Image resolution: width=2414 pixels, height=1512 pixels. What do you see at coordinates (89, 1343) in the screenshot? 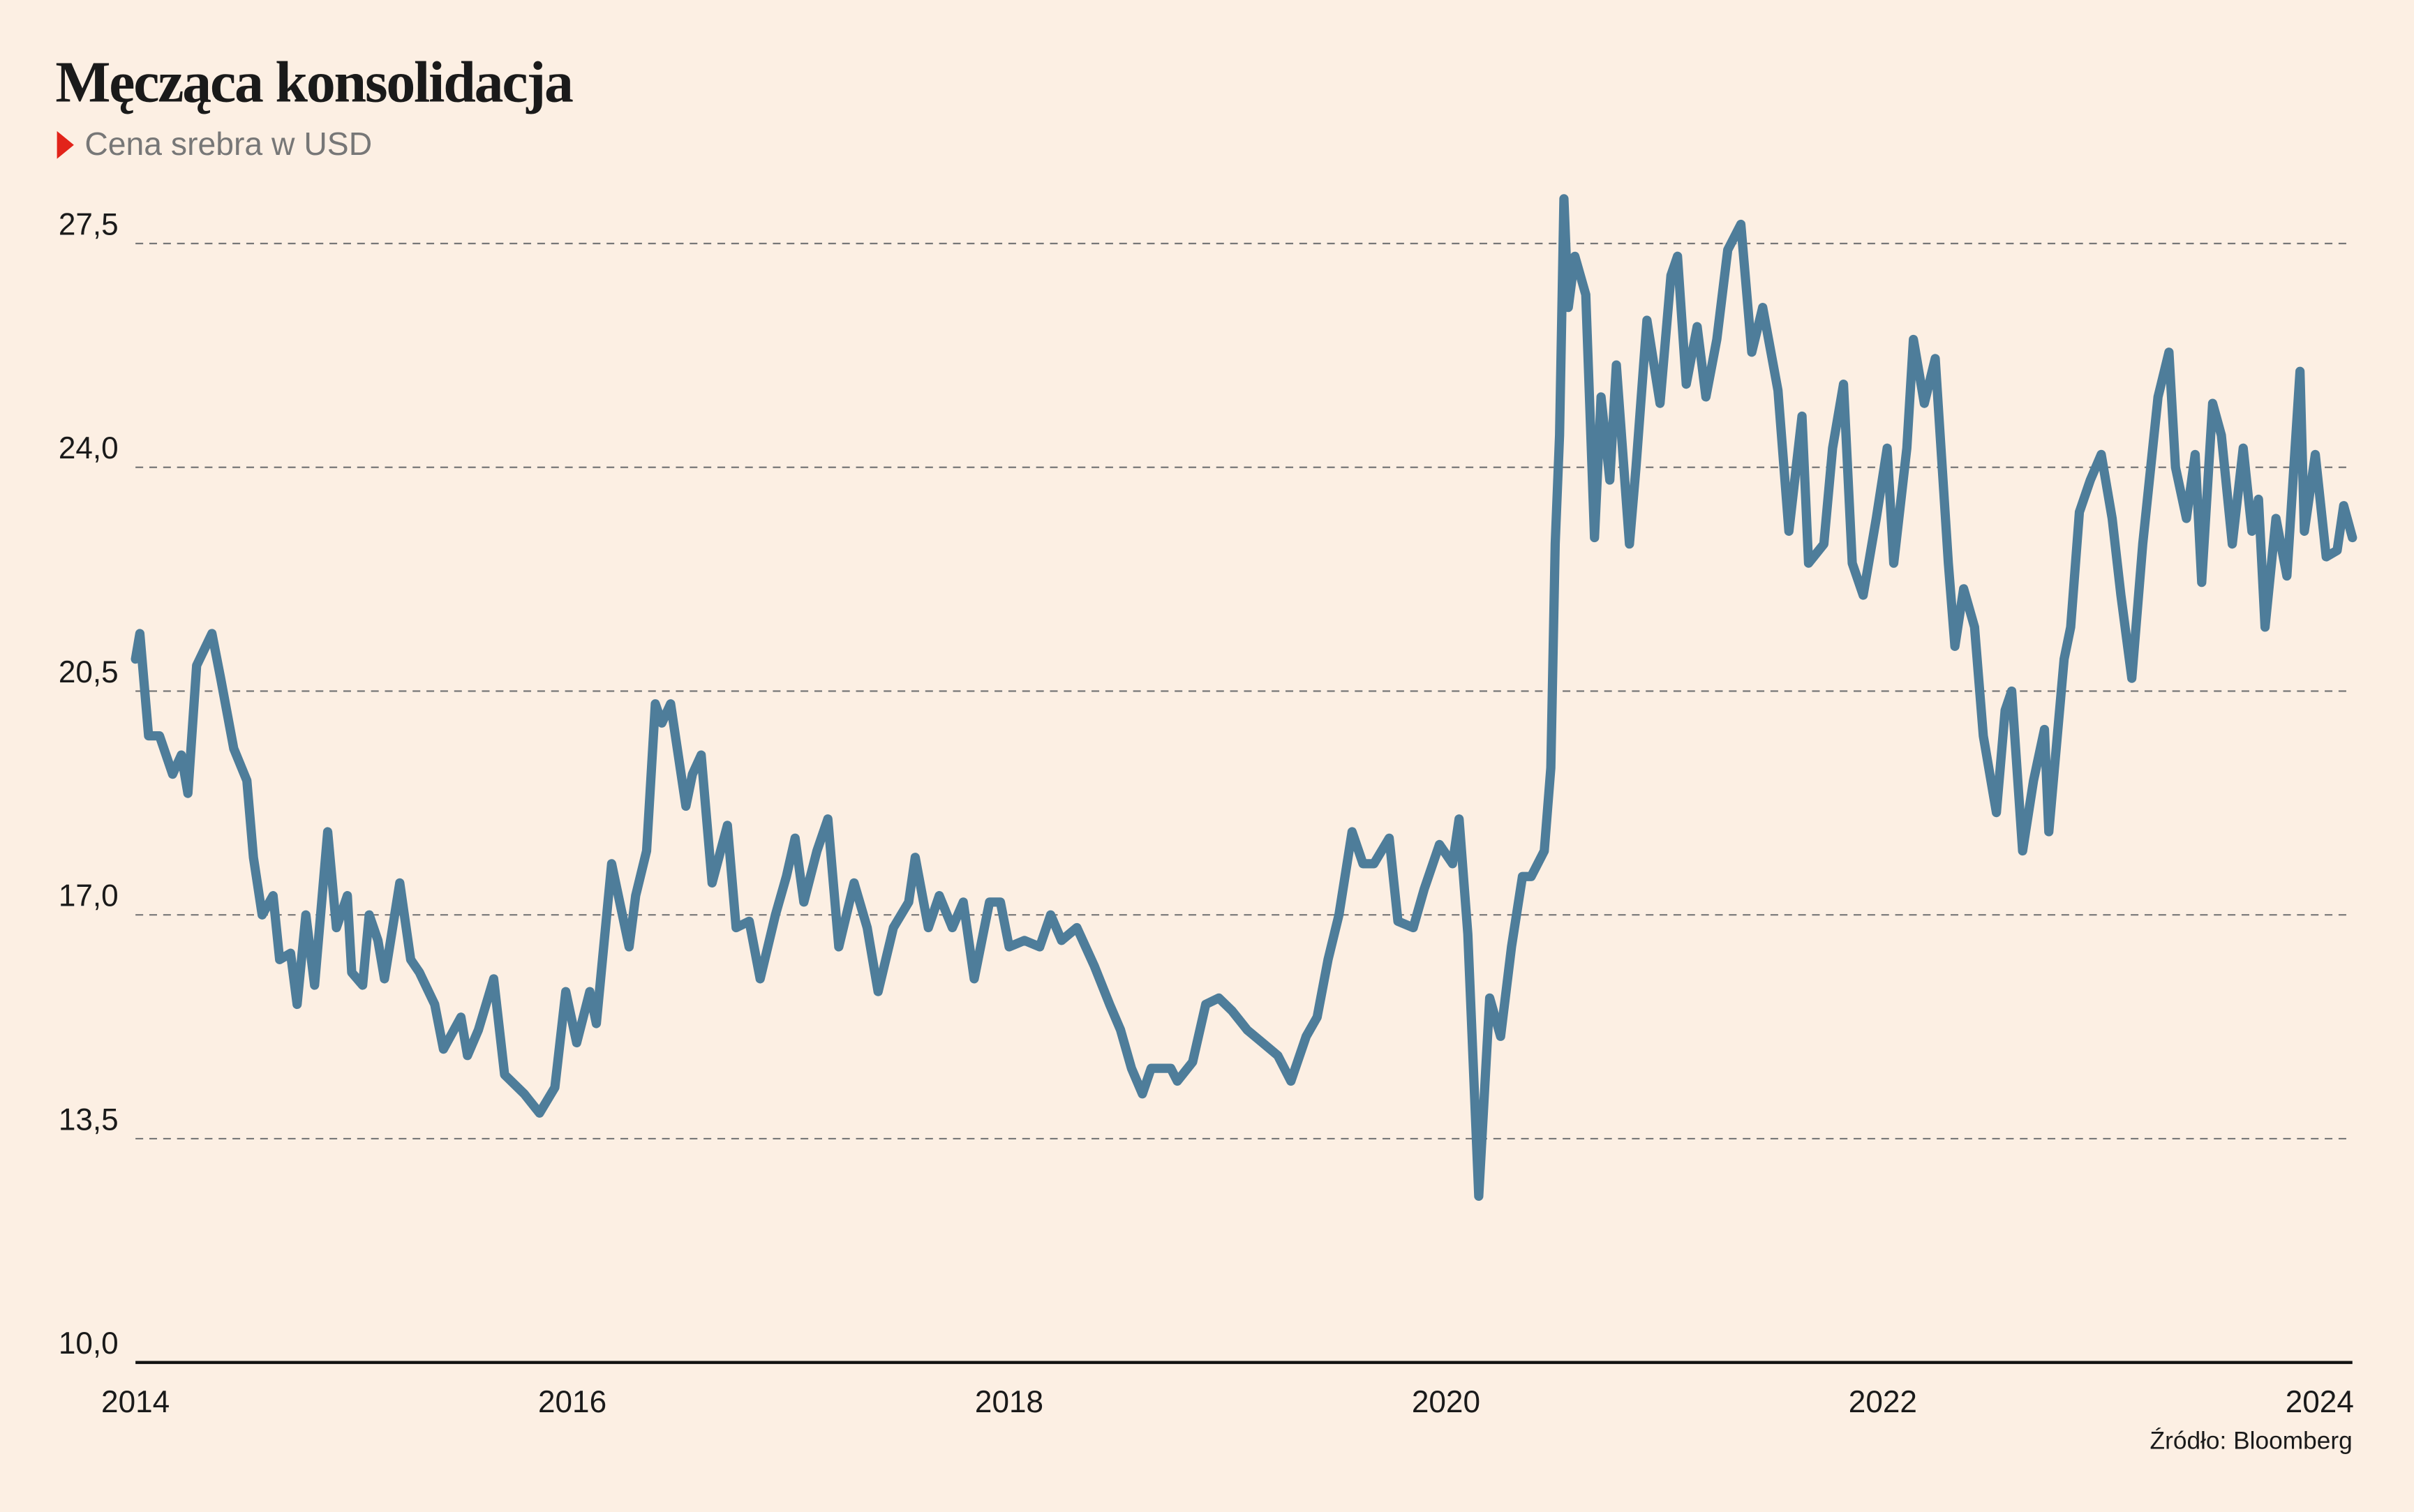
I see `y-tick-label: 10,0` at bounding box center [89, 1343].